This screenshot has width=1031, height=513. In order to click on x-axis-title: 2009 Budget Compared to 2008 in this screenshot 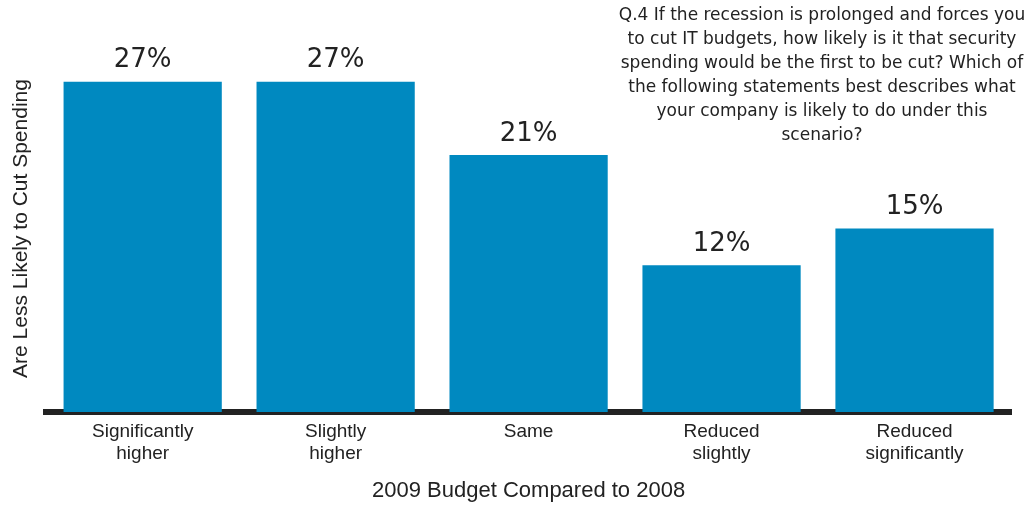, I will do `click(529, 489)`.